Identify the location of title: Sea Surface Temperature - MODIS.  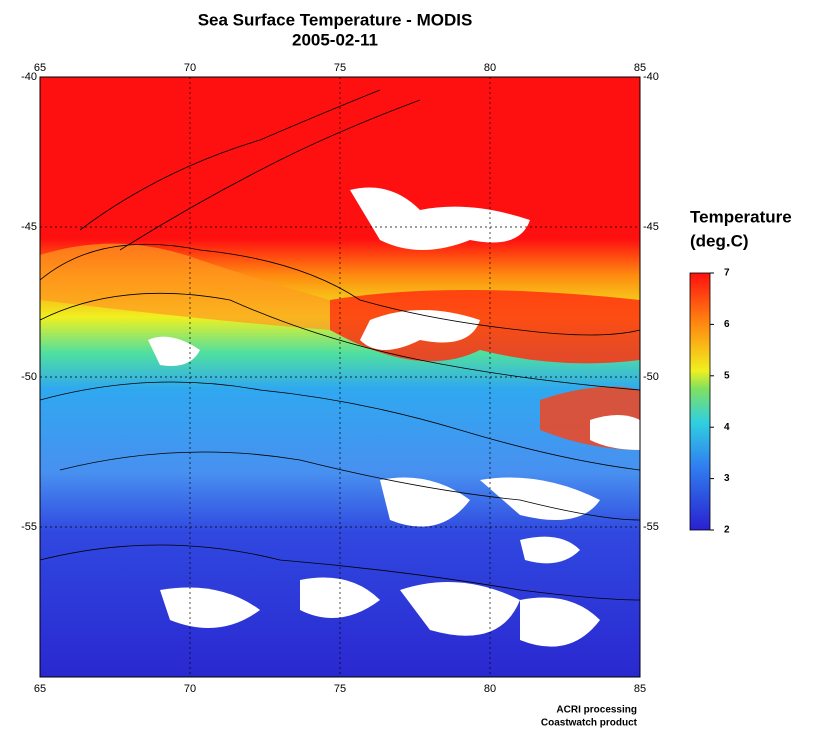
(335, 19).